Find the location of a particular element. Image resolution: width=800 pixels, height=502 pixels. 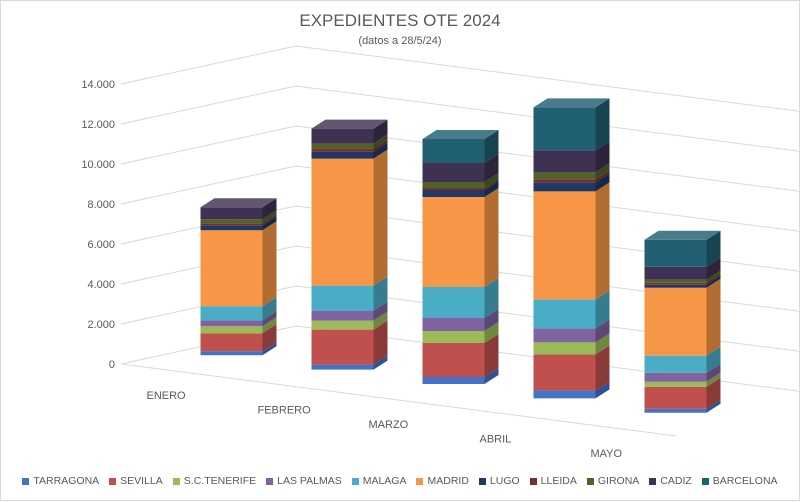

legend-label: LUGO is located at coordinates (504, 481).